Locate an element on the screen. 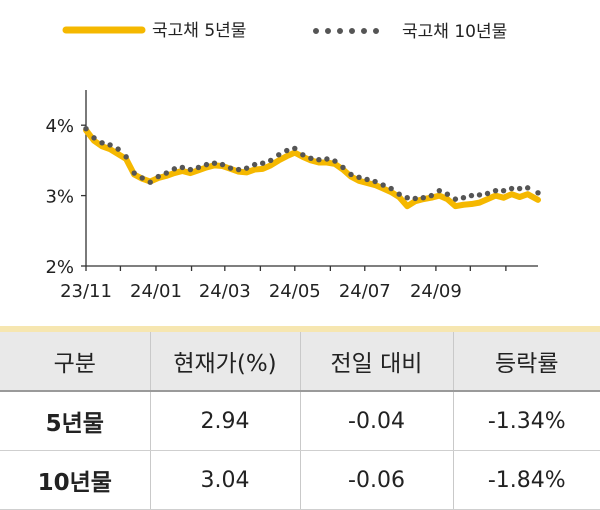 The image size is (600, 510). y-tick-label: 4% is located at coordinates (59, 126).